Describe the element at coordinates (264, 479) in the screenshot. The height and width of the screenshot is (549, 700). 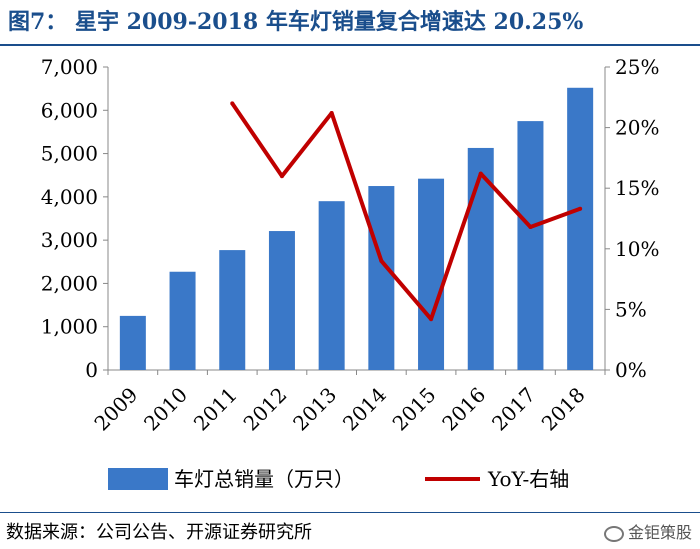
I see `legend-bar-label: 车灯总销量（万只）` at that location.